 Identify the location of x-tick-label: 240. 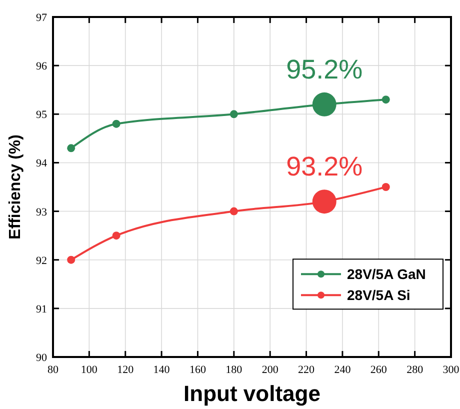
(343, 370).